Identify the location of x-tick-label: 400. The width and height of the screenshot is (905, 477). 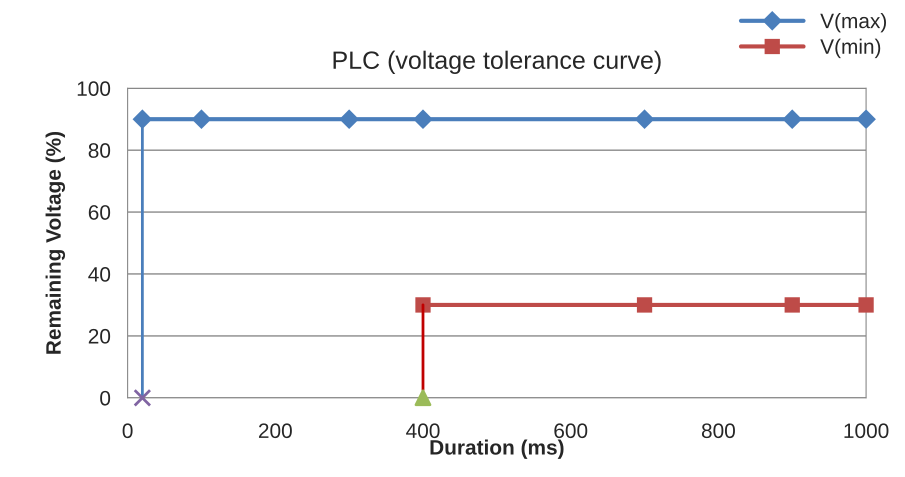
(423, 430).